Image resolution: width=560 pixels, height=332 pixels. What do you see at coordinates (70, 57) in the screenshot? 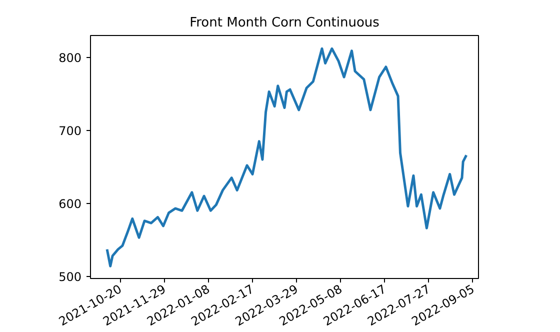
I see `y-tick-label: 800` at bounding box center [70, 57].